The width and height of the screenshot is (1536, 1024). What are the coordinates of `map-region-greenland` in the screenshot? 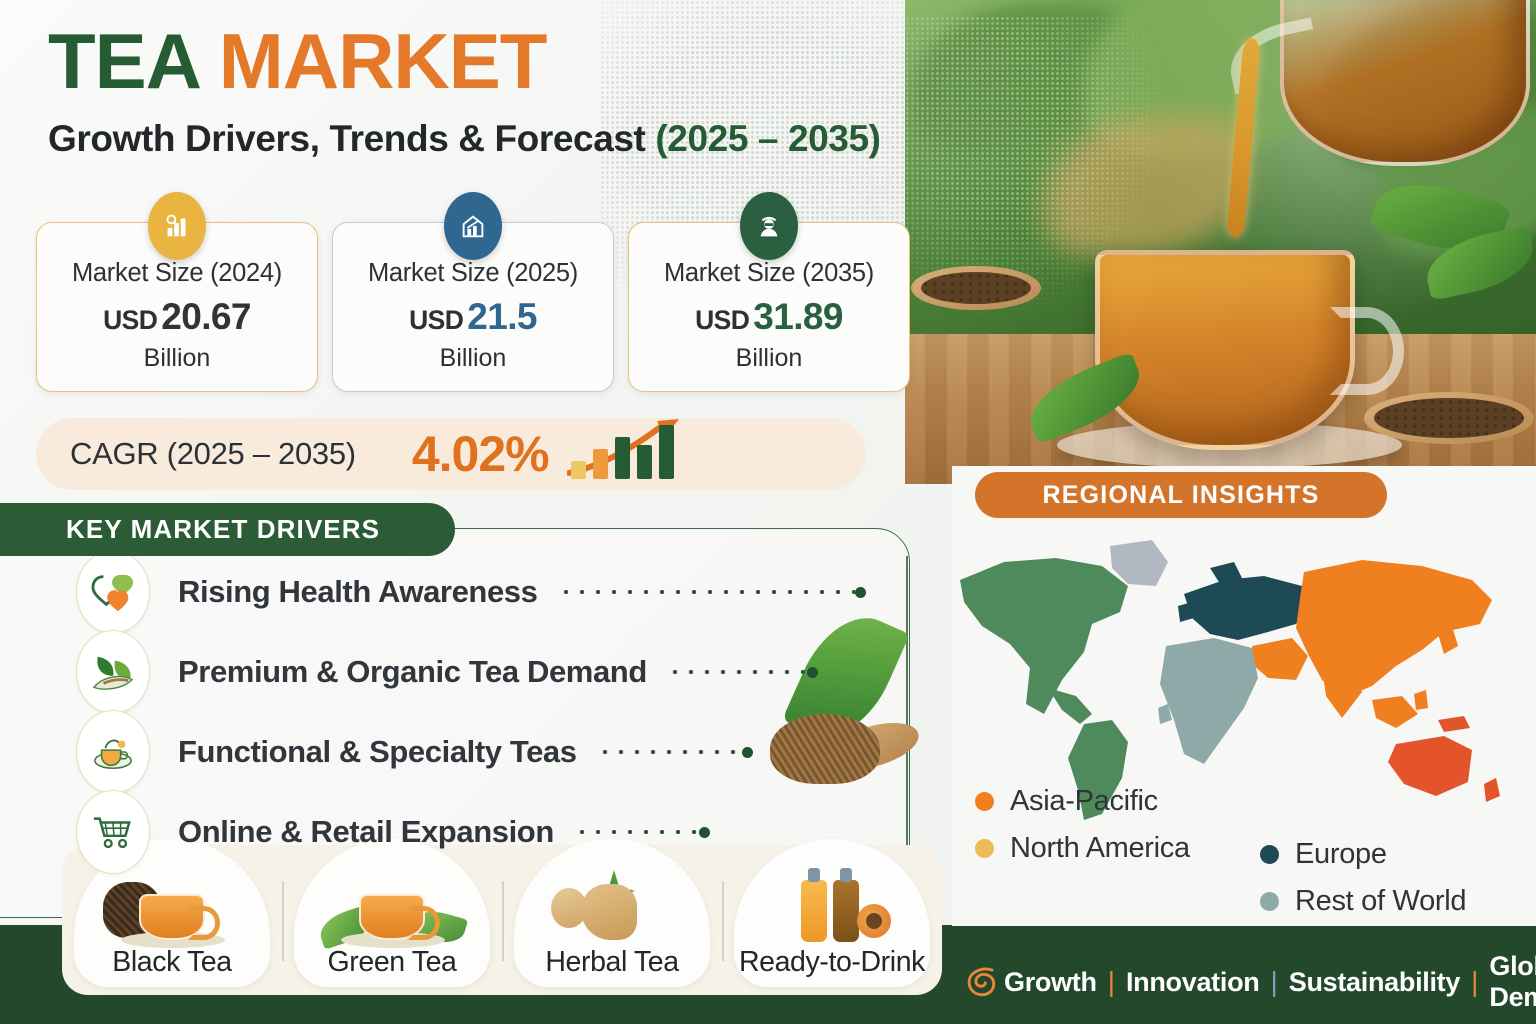 It's located at (1139, 563).